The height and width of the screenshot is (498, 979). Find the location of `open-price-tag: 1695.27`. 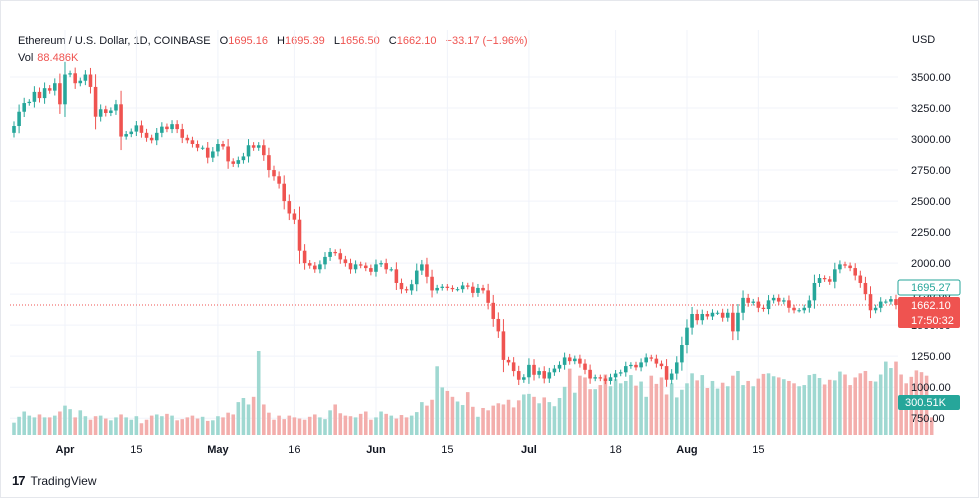

open-price-tag: 1695.27 is located at coordinates (931, 288).